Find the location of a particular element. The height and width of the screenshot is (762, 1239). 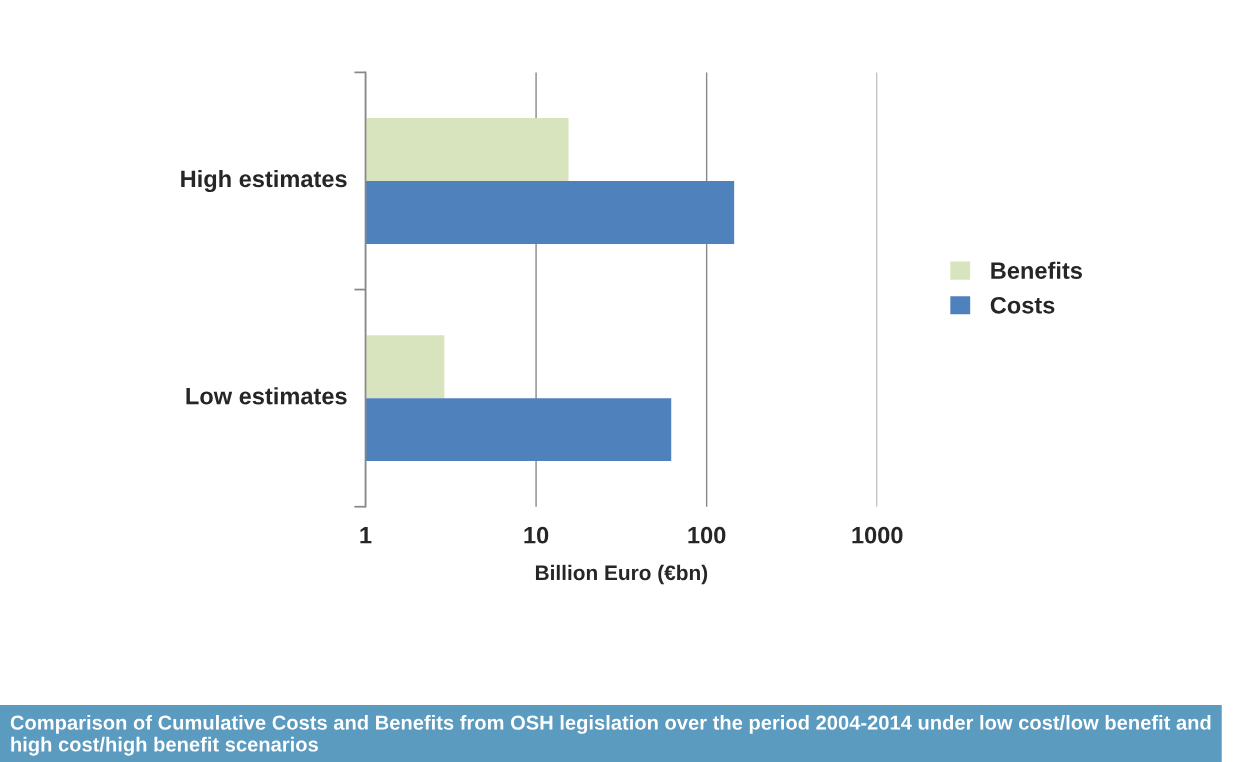

legend-label: Costs is located at coordinates (1022, 305).